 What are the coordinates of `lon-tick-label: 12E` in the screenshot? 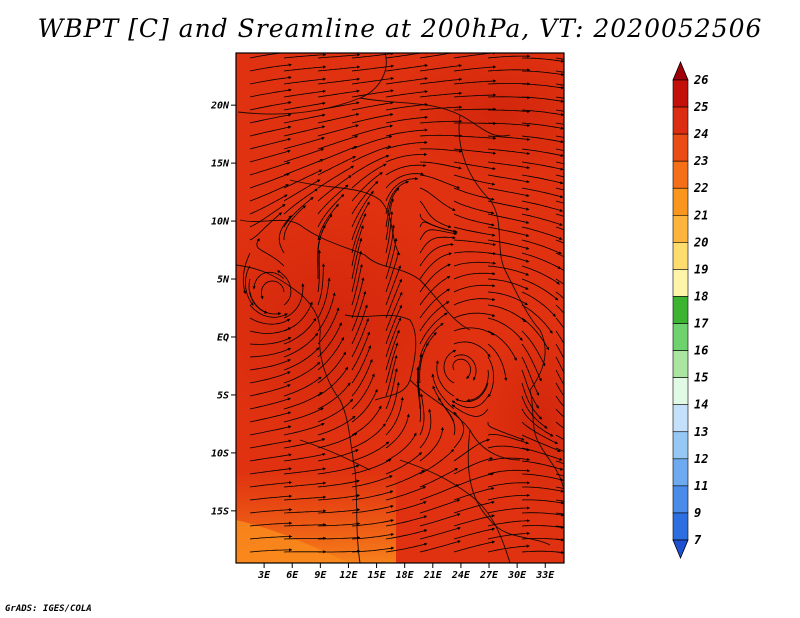 It's located at (348, 575).